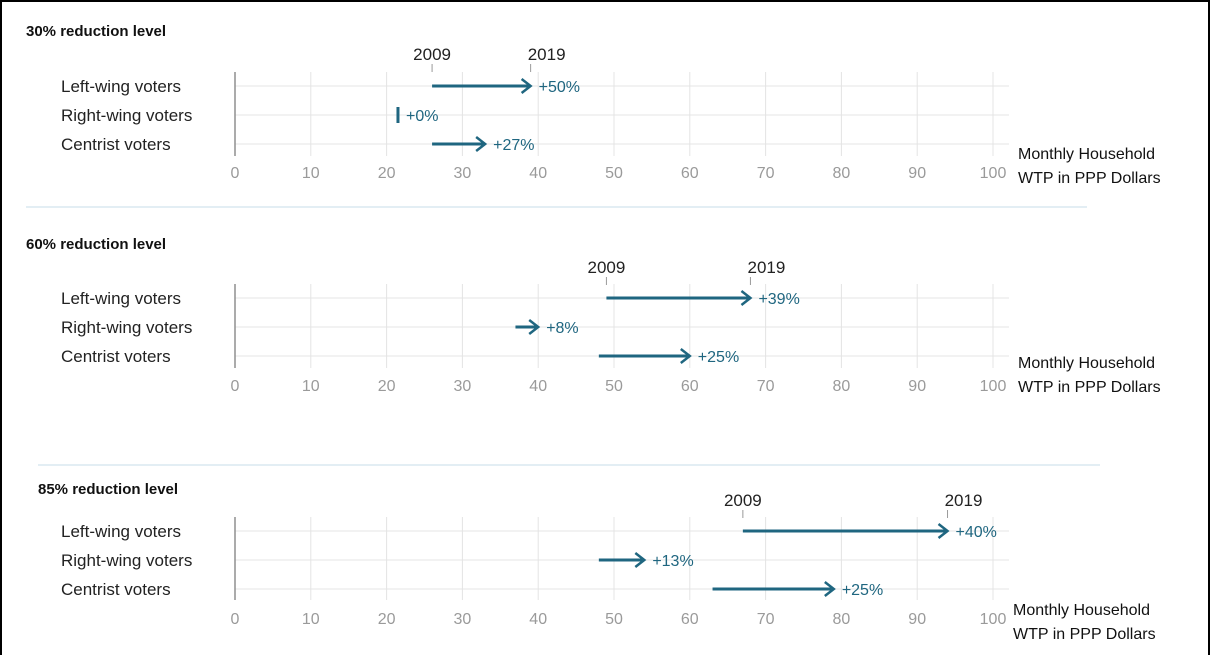 This screenshot has height=655, width=1210. Describe the element at coordinates (422, 116) in the screenshot. I see `change-value-label: +0%` at that location.